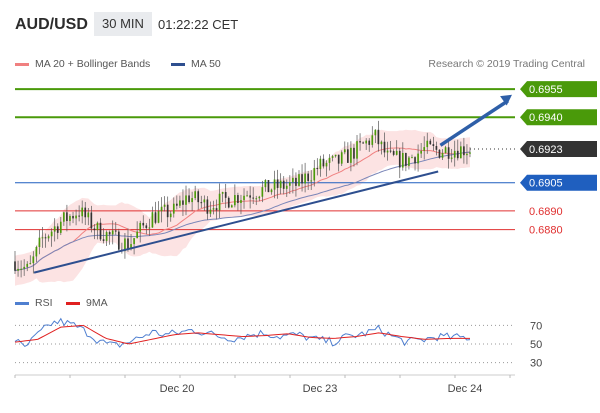  What do you see at coordinates (536, 326) in the screenshot?
I see `rsi-tick-label: 70` at bounding box center [536, 326].